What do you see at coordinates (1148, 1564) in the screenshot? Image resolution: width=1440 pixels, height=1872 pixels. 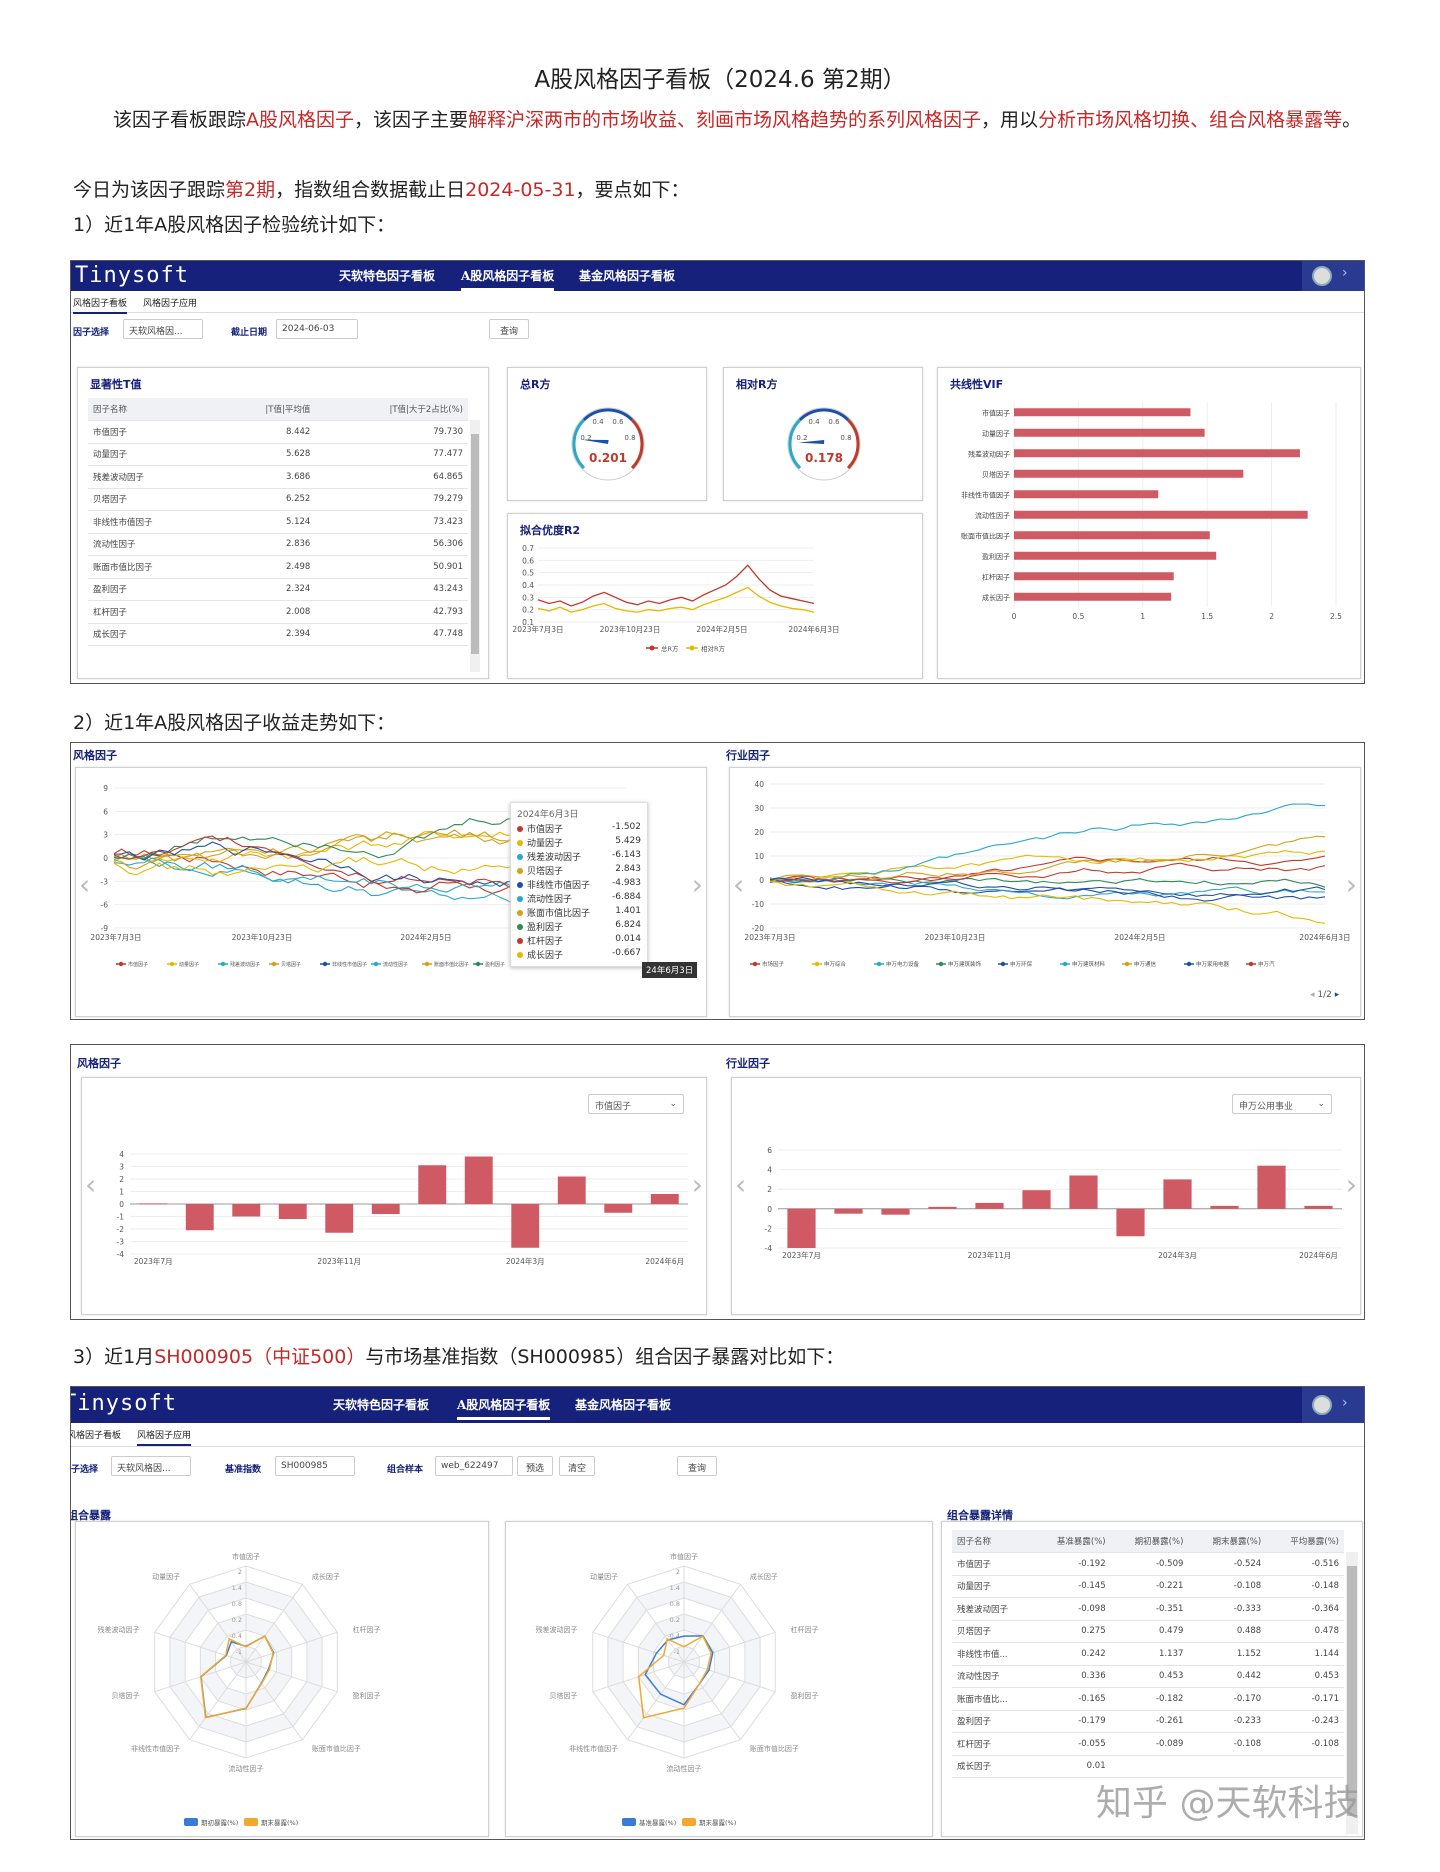 I see `table-row: 市值因子 -0.192 -0.509 -0.524 -0.516` at bounding box center [1148, 1564].